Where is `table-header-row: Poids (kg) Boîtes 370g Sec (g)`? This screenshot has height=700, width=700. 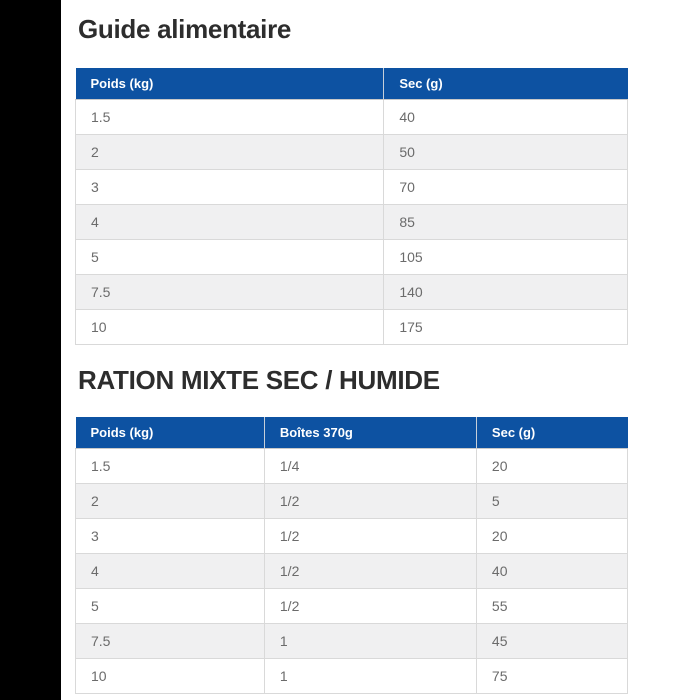
table-header-row: Poids (kg) Boîtes 370g Sec (g) is located at coordinates (351, 433).